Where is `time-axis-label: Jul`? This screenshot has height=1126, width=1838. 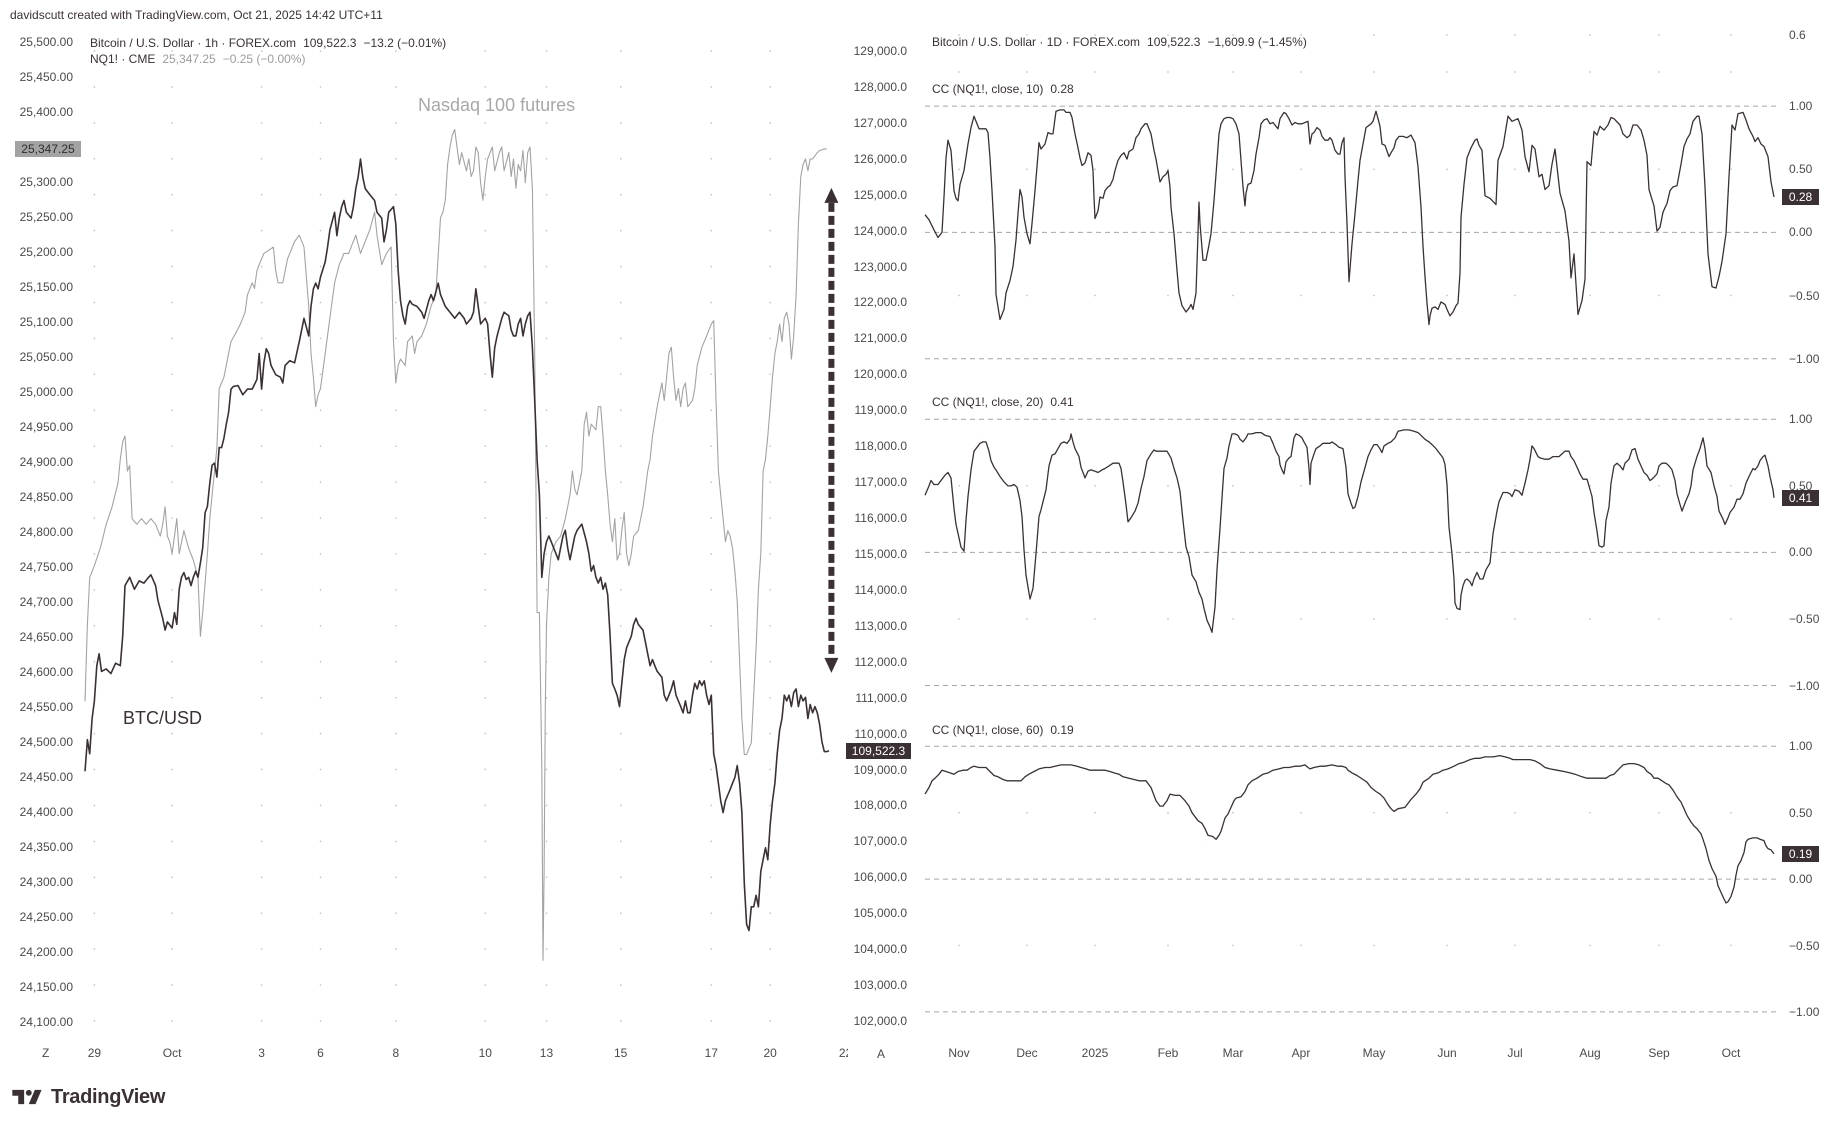 time-axis-label: Jul is located at coordinates (1515, 1053).